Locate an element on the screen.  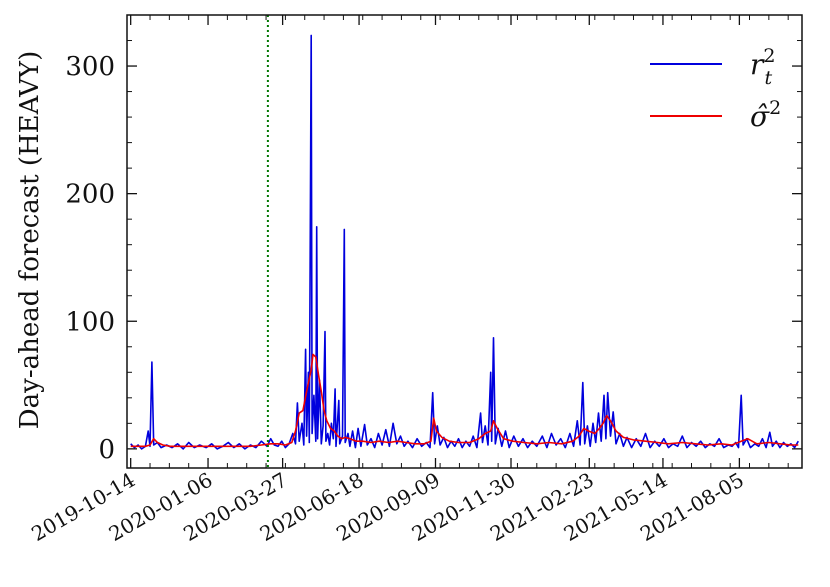
legend-label-2: σ̂2 is located at coordinates (765, 115).